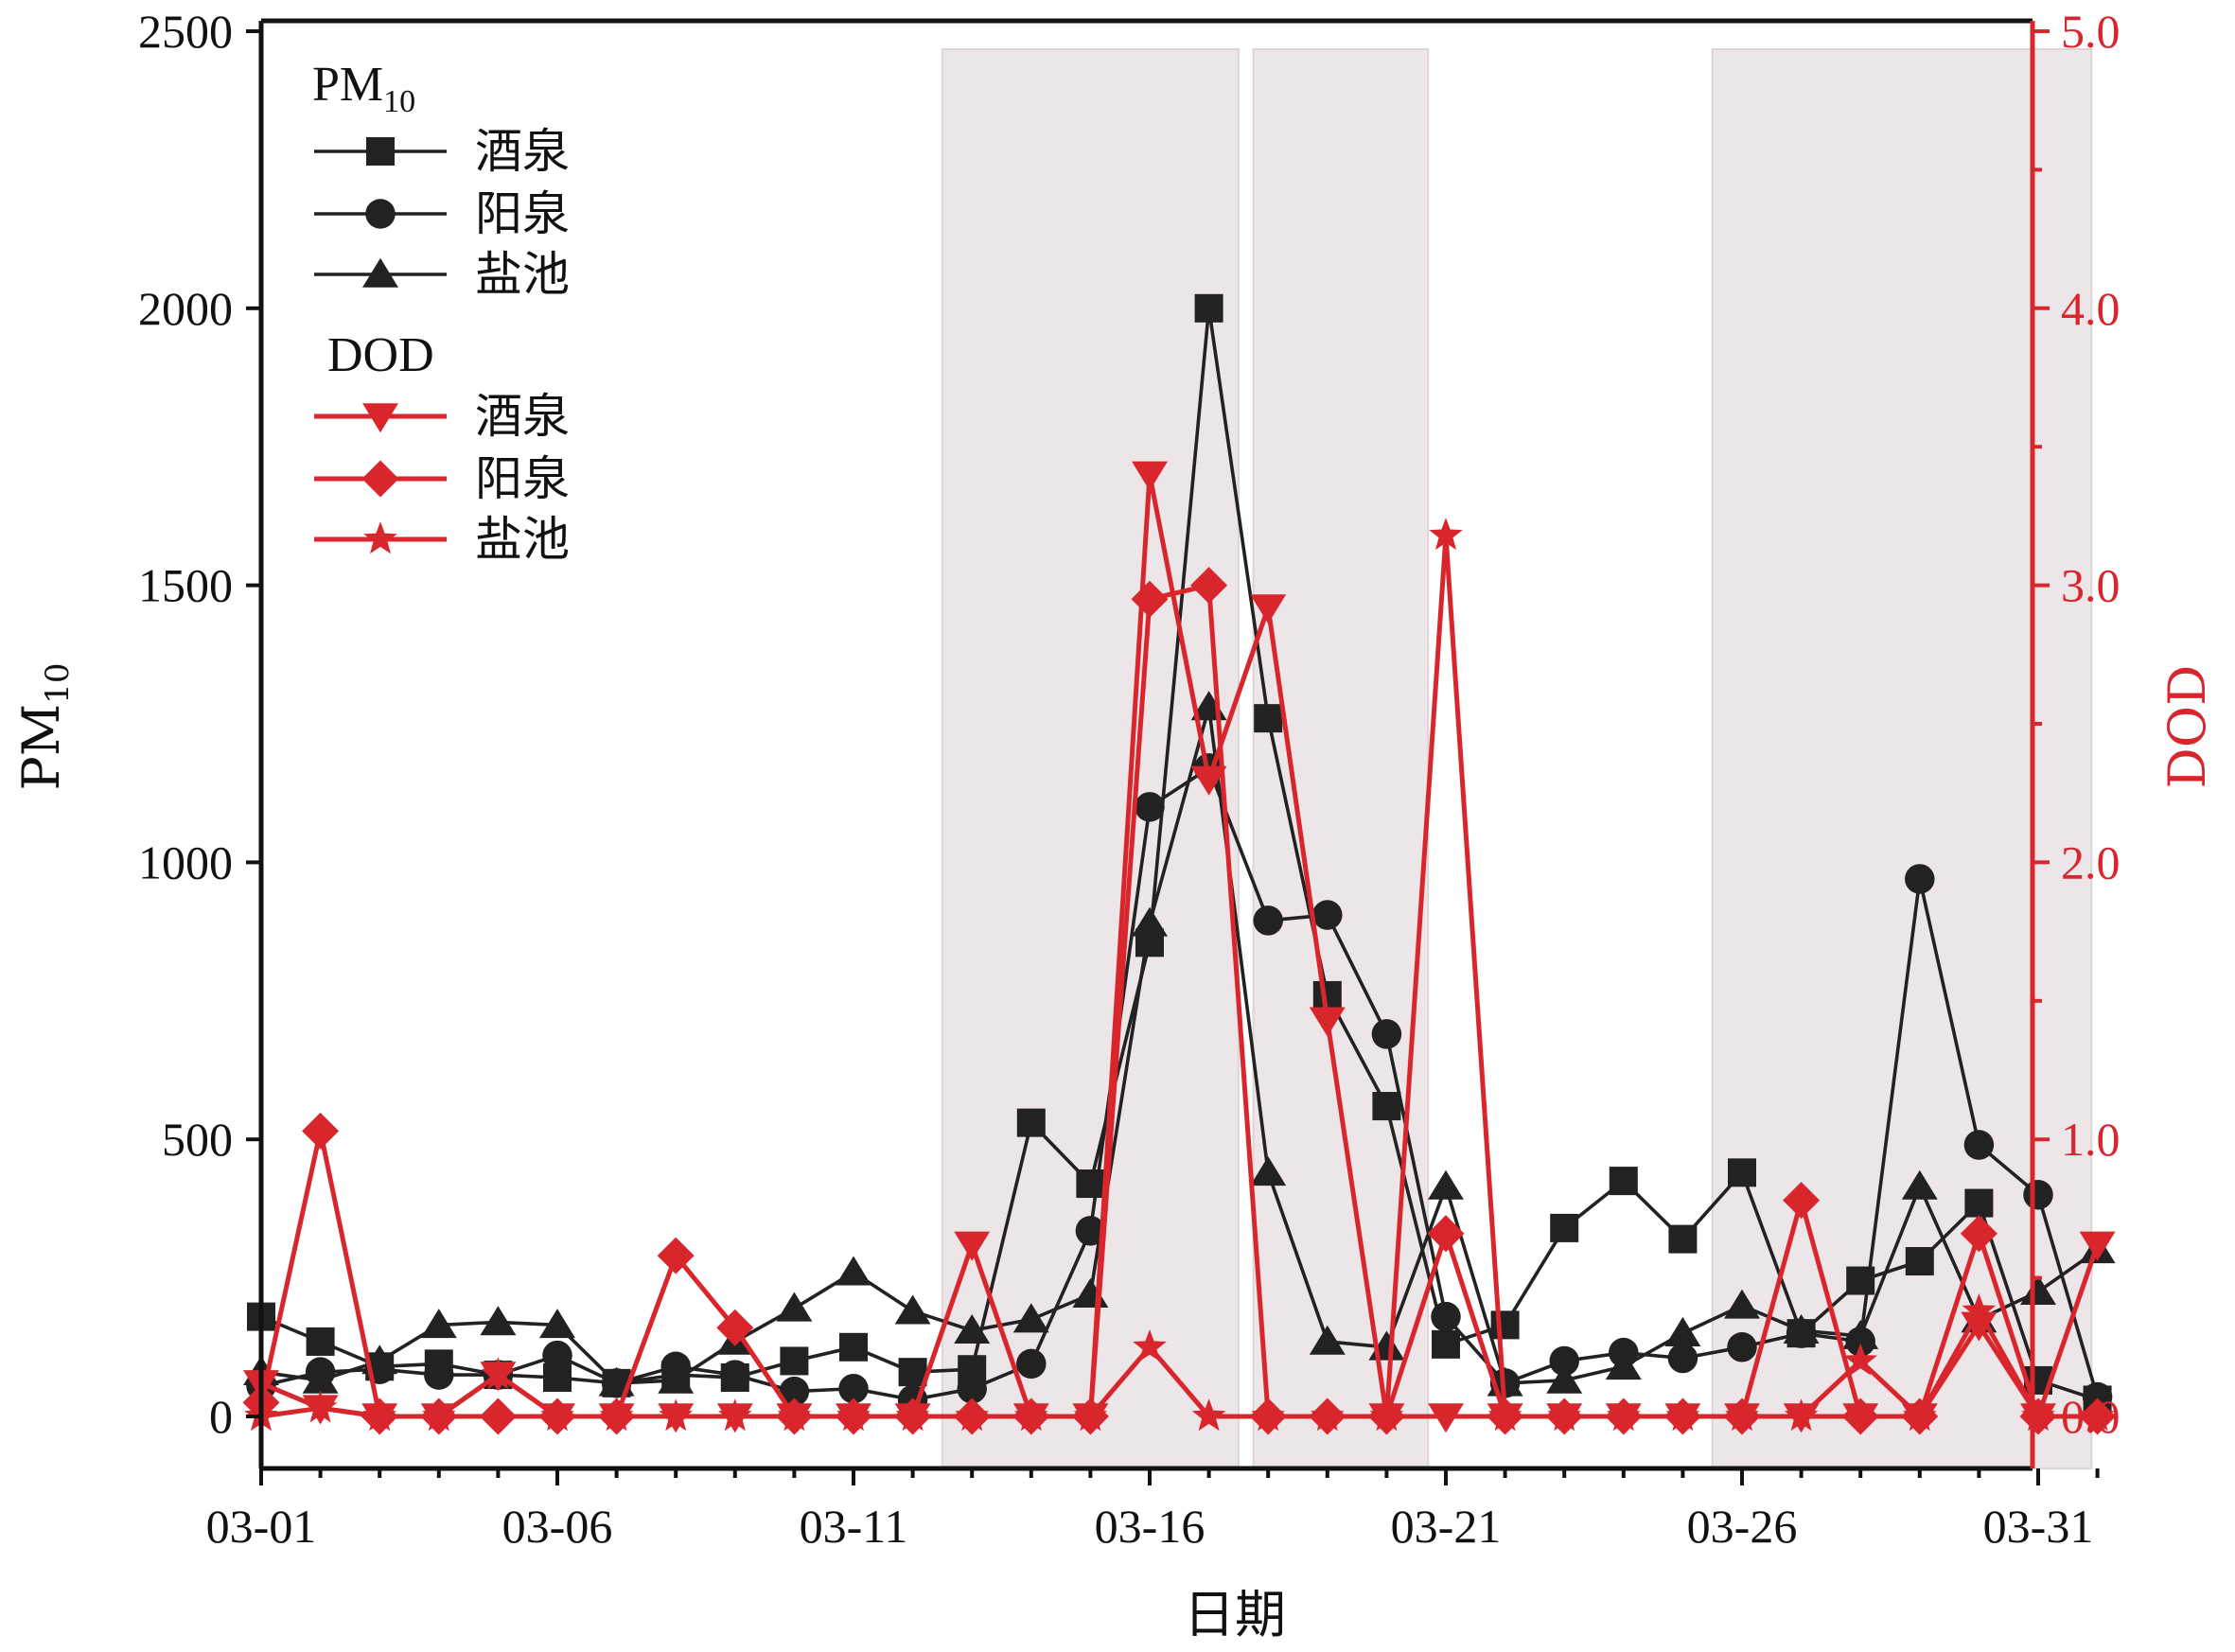  I want to click on y-right-tick-label: 1.0, so click(2091, 1139).